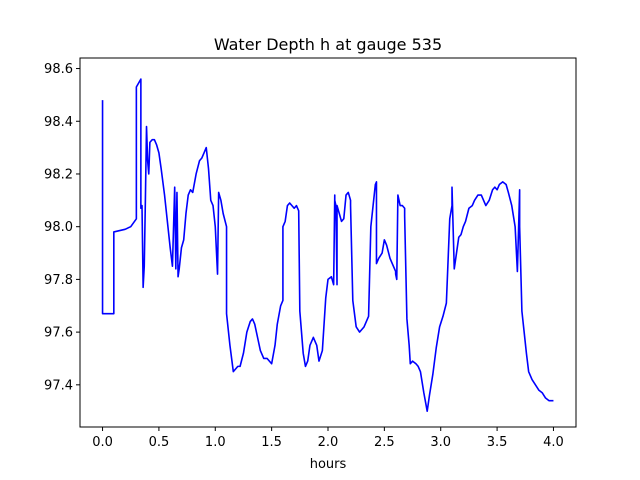  I want to click on y-tick-label: 97.6, so click(58, 333).